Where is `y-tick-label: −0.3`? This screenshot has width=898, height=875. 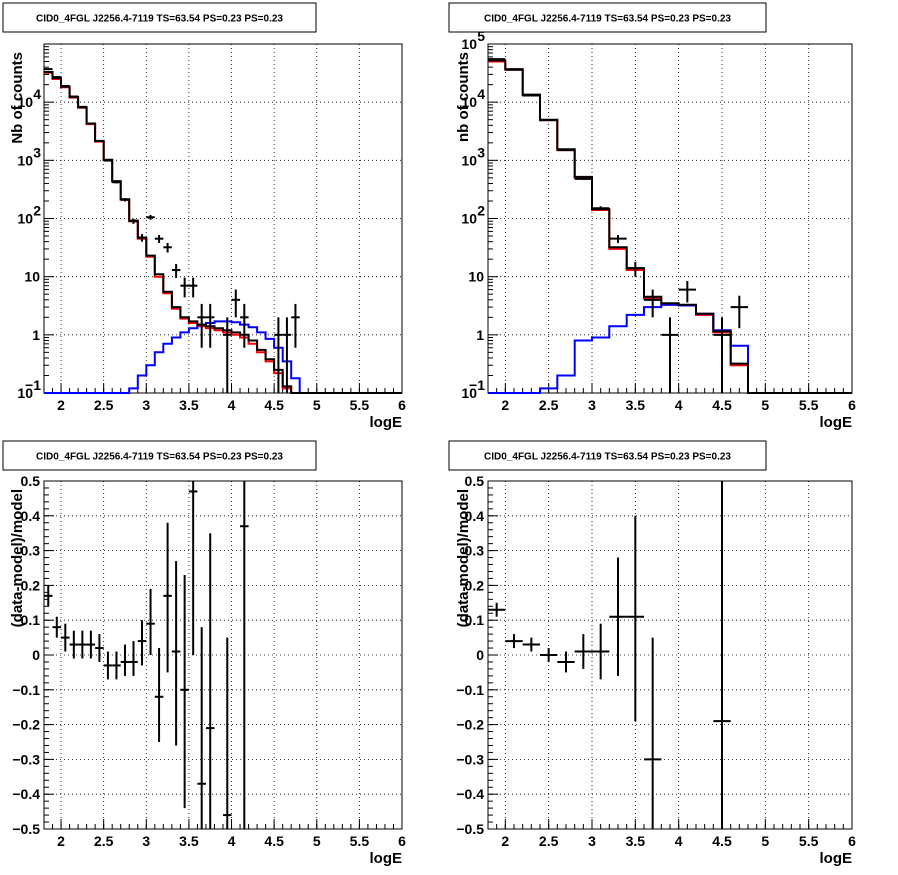
y-tick-label: −0.3 is located at coordinates (470, 759).